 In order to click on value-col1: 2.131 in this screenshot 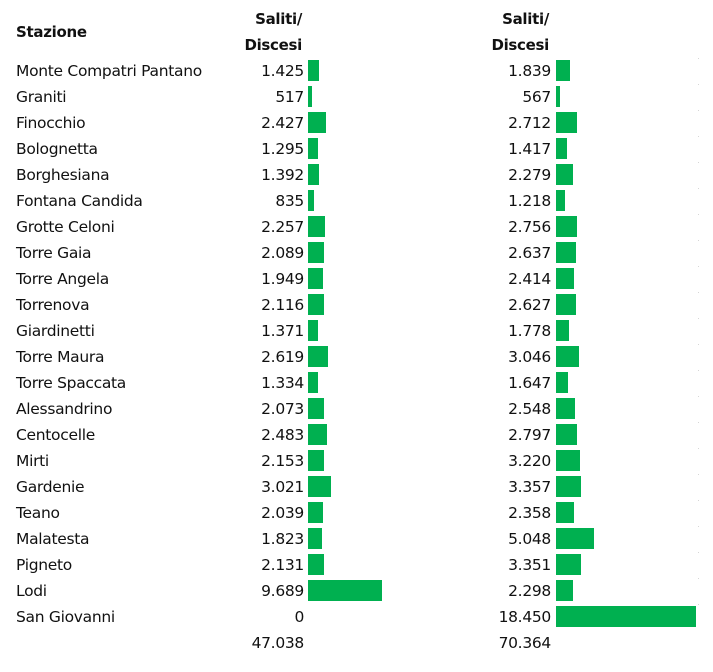, I will do `click(282, 565)`.